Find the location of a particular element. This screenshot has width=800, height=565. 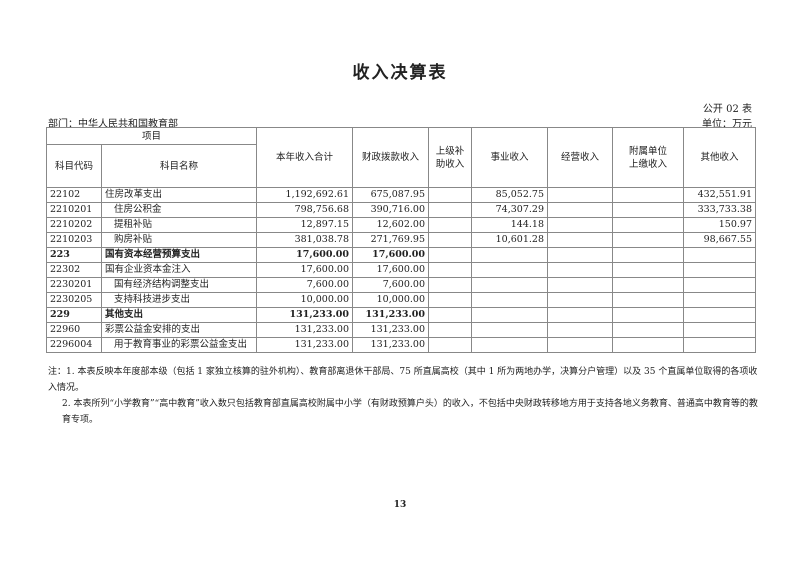

cell-other: 150.97 is located at coordinates (719, 225).